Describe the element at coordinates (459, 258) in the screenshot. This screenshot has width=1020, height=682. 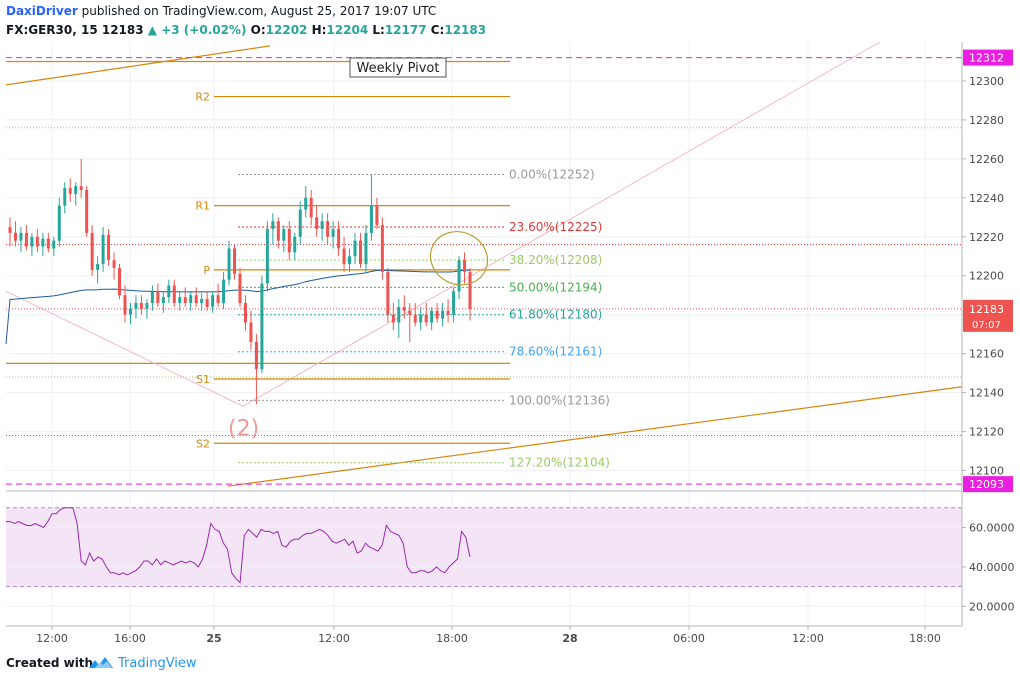
I see `highlight-ellipse` at that location.